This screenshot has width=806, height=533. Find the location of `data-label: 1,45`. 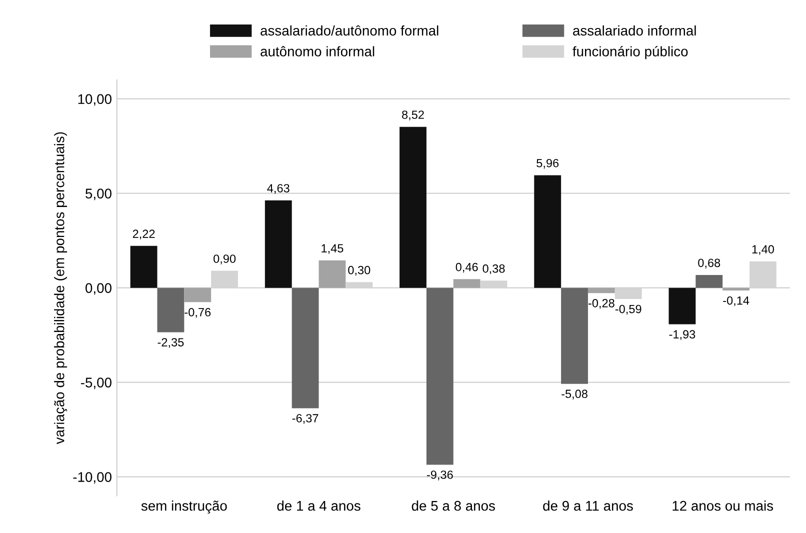

data-label: 1,45 is located at coordinates (333, 249).